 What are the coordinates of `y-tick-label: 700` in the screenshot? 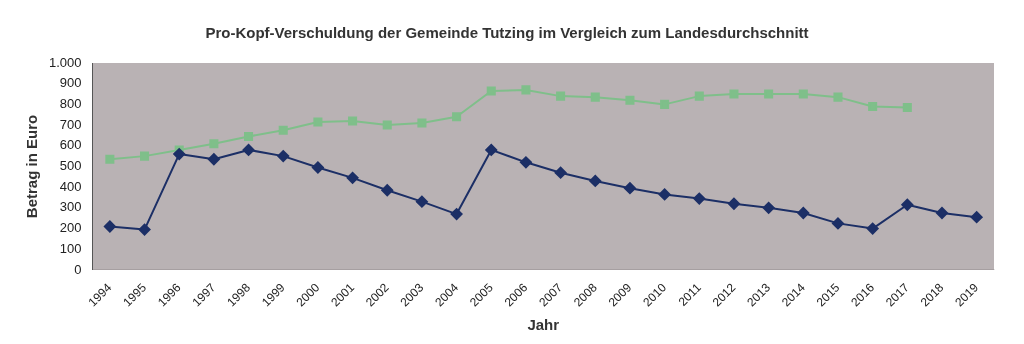 It's located at (70, 124).